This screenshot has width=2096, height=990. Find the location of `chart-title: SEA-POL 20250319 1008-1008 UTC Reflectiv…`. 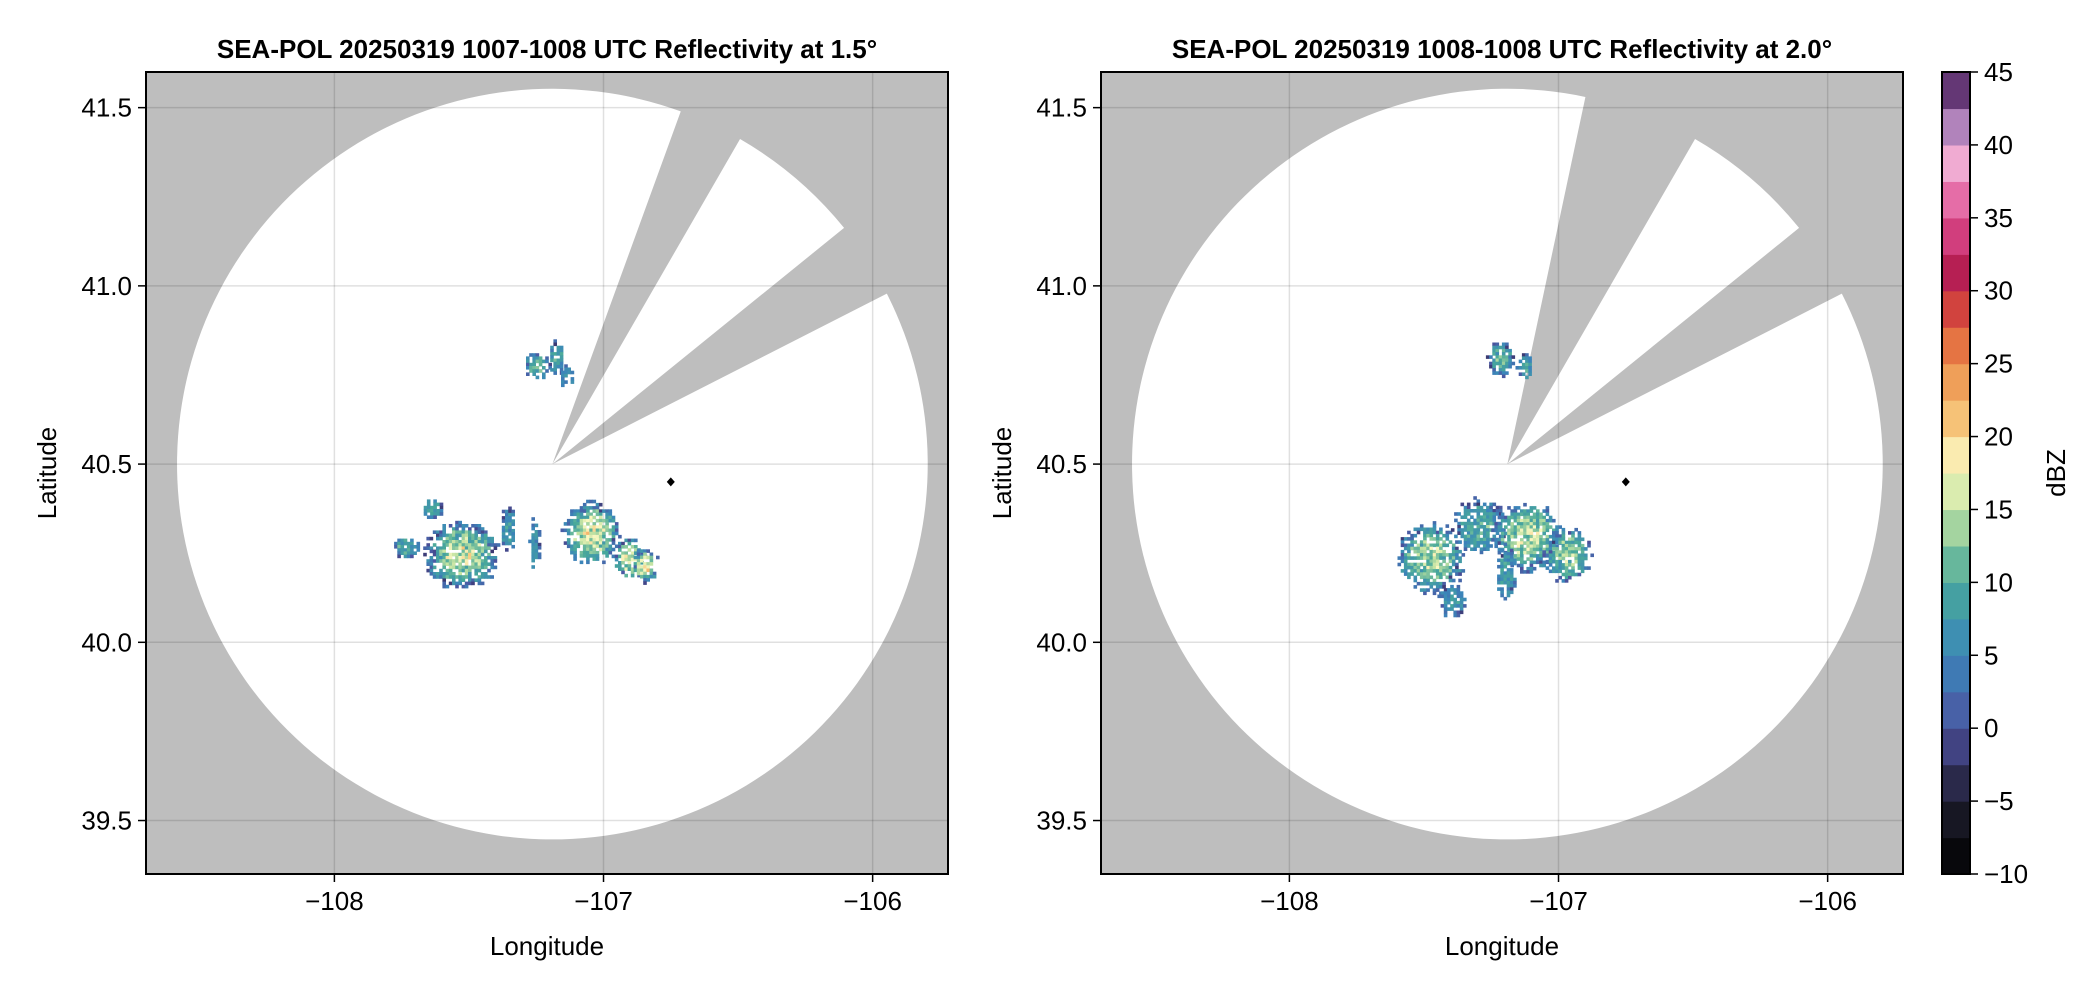

chart-title: SEA-POL 20250319 1008-1008 UTC Reflectiv… is located at coordinates (1502, 49).